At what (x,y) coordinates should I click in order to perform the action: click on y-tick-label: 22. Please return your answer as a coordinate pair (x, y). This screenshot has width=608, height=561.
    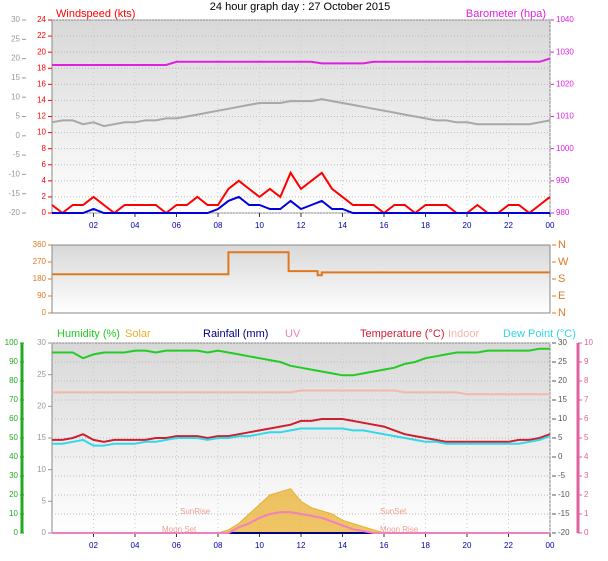
    Looking at the image, I should click on (41, 35).